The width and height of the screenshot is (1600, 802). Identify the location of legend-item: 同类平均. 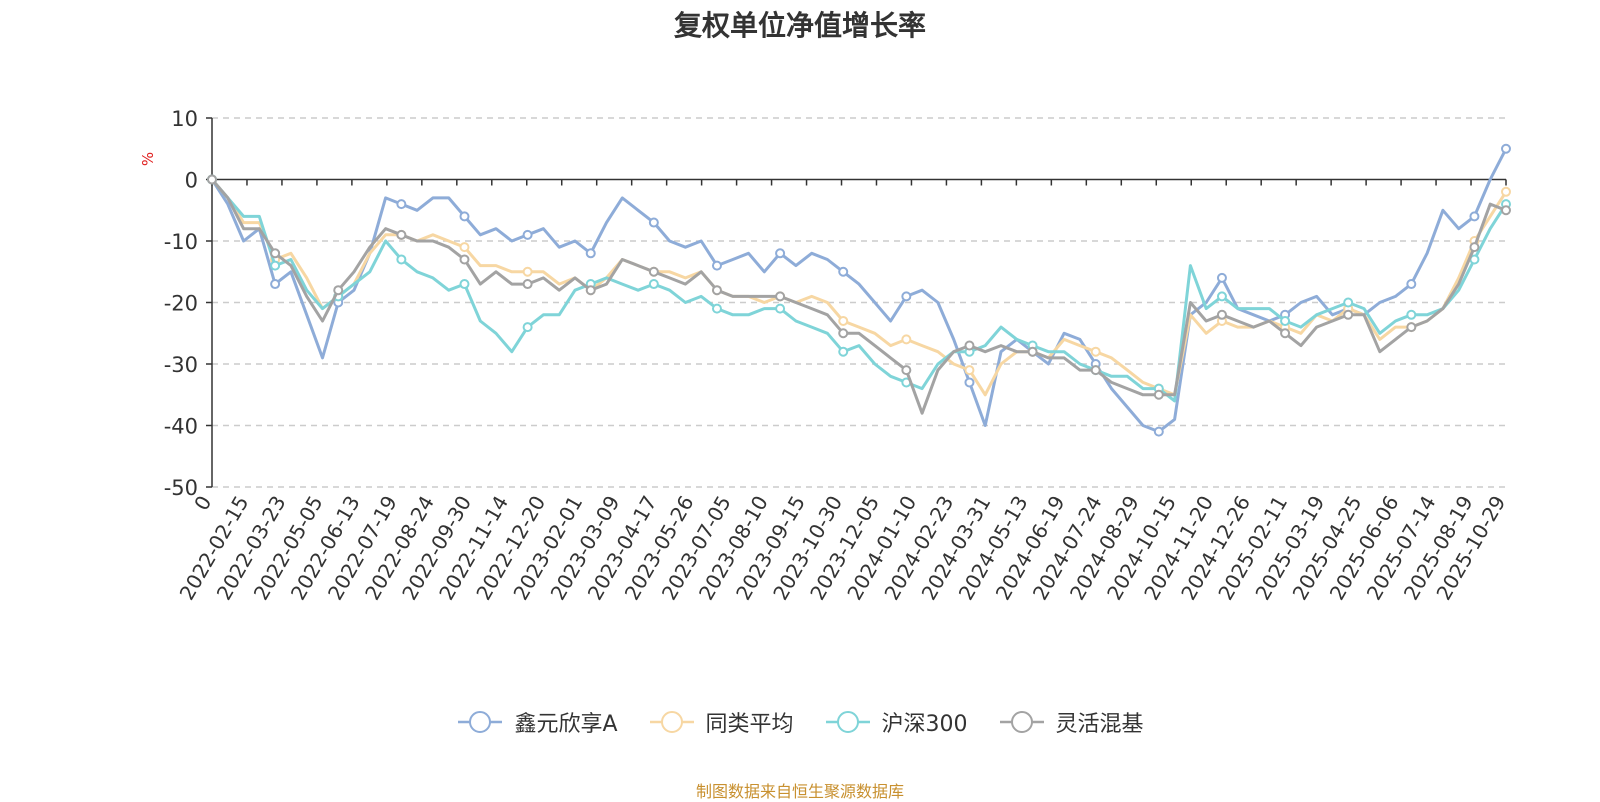
(721, 722).